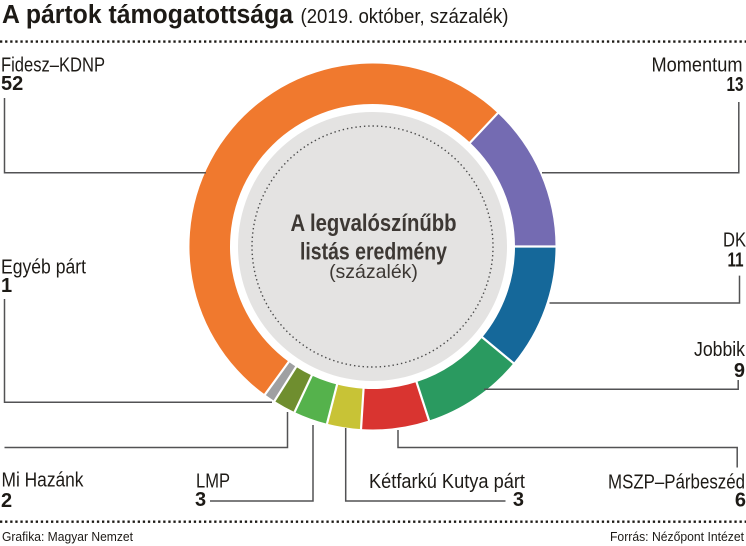 The height and width of the screenshot is (546, 746). I want to click on svg-text: Grafika: Magyar Nemzet, so click(67, 537).